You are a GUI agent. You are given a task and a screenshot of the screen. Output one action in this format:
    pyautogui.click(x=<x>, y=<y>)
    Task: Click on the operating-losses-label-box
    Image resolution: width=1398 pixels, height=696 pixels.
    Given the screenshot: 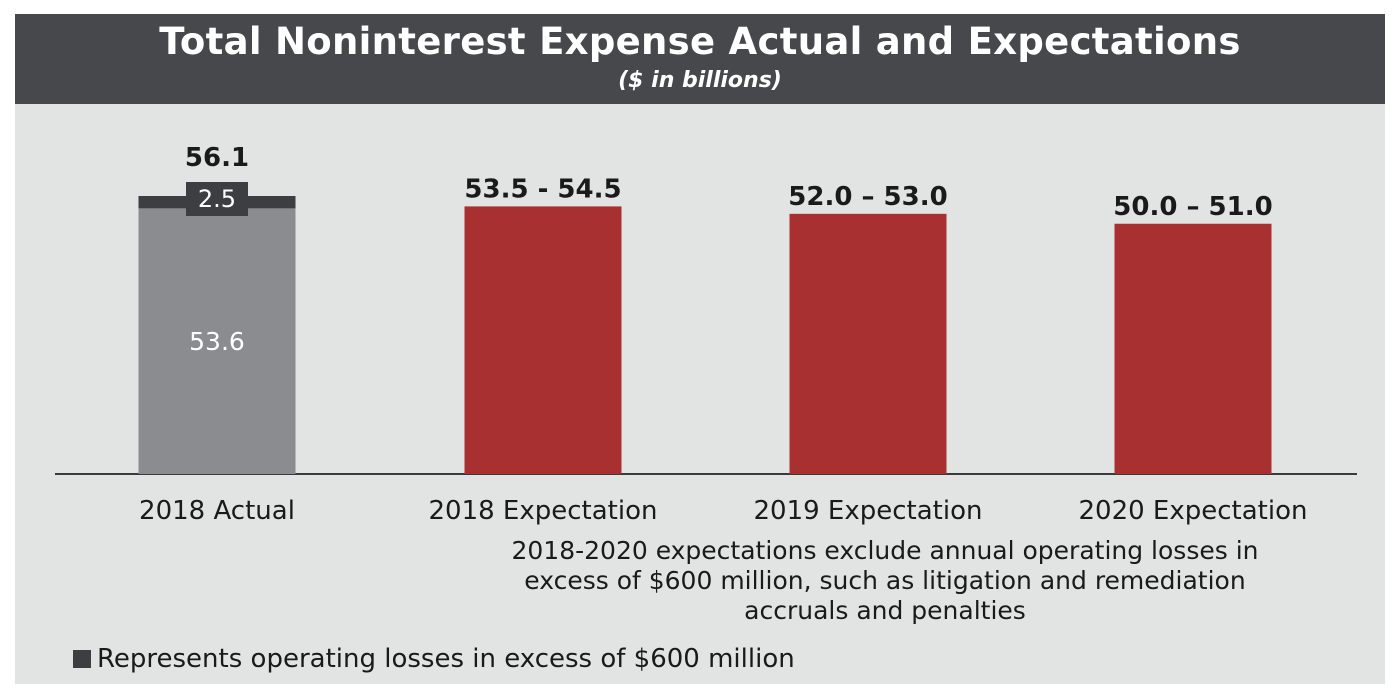 What is the action you would take?
    pyautogui.click(x=217, y=199)
    